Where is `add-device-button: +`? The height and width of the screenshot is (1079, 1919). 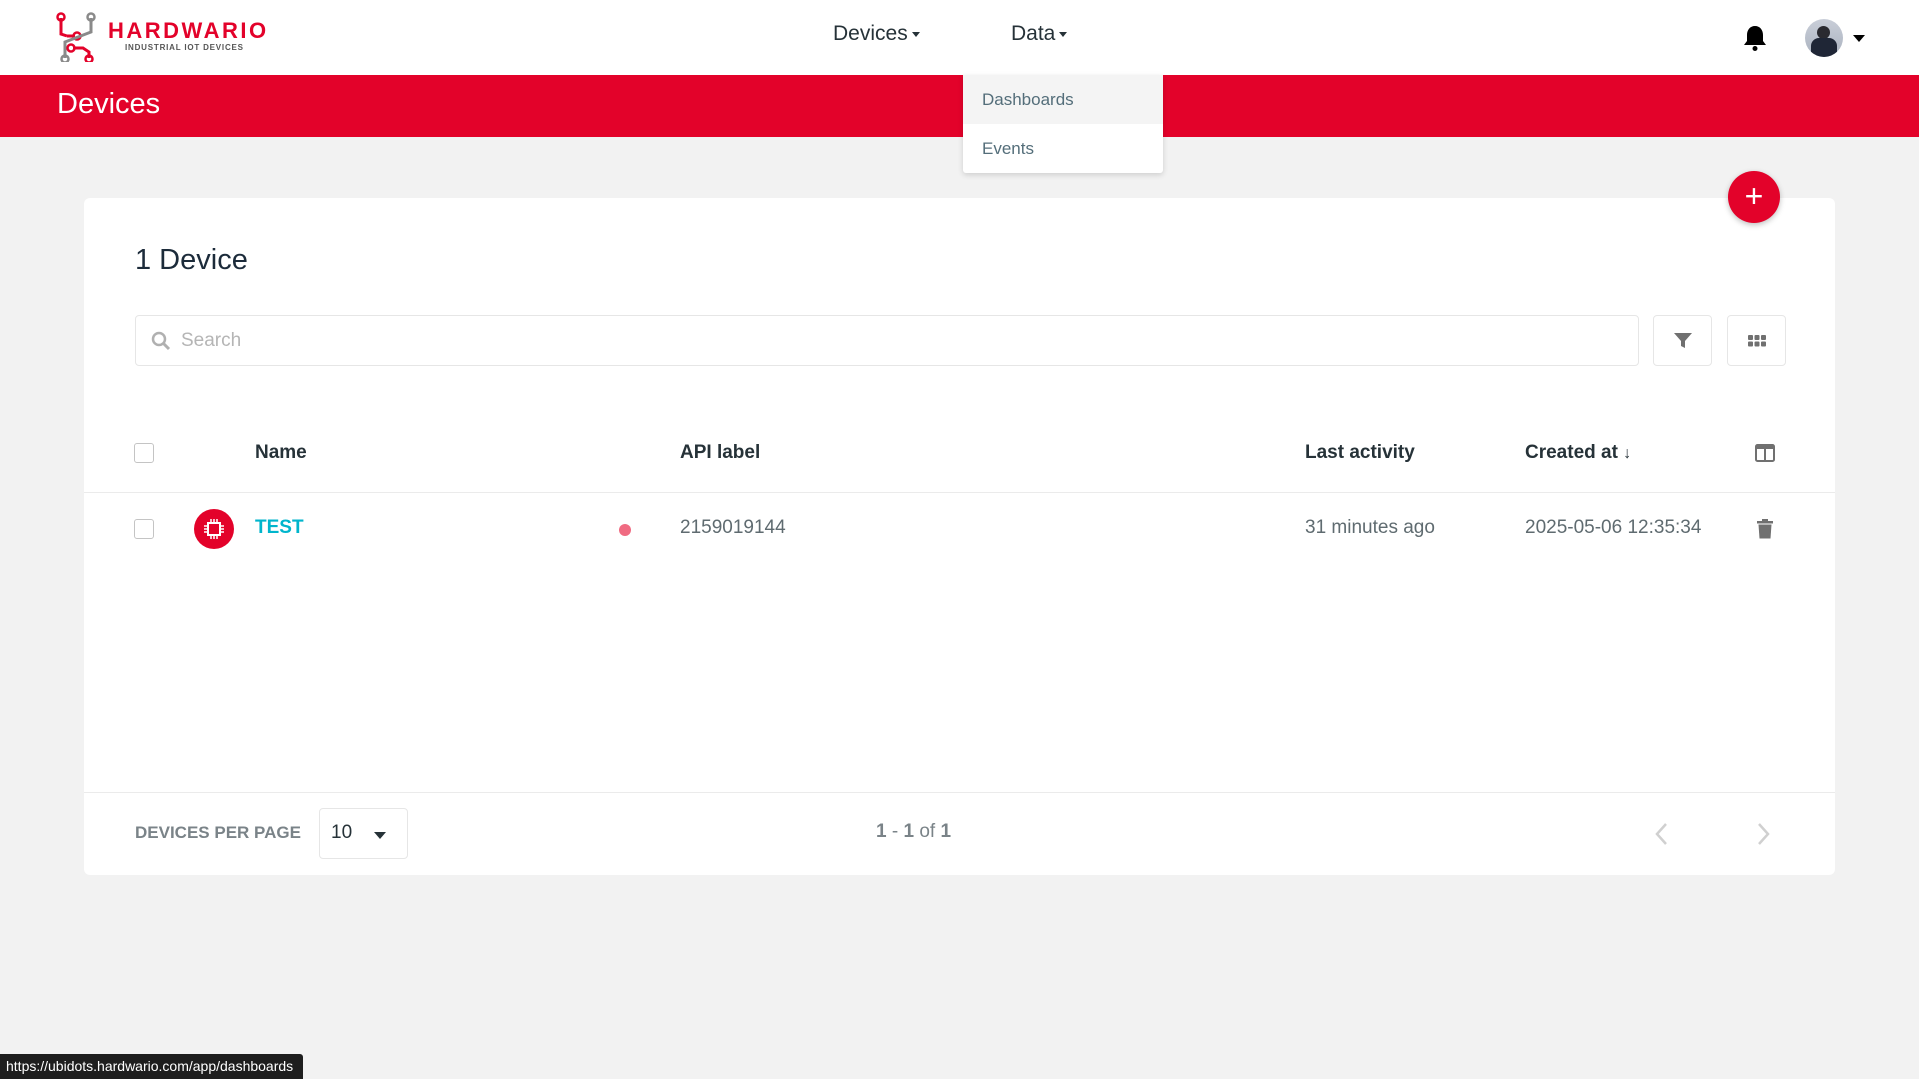
add-device-button: + is located at coordinates (1754, 197).